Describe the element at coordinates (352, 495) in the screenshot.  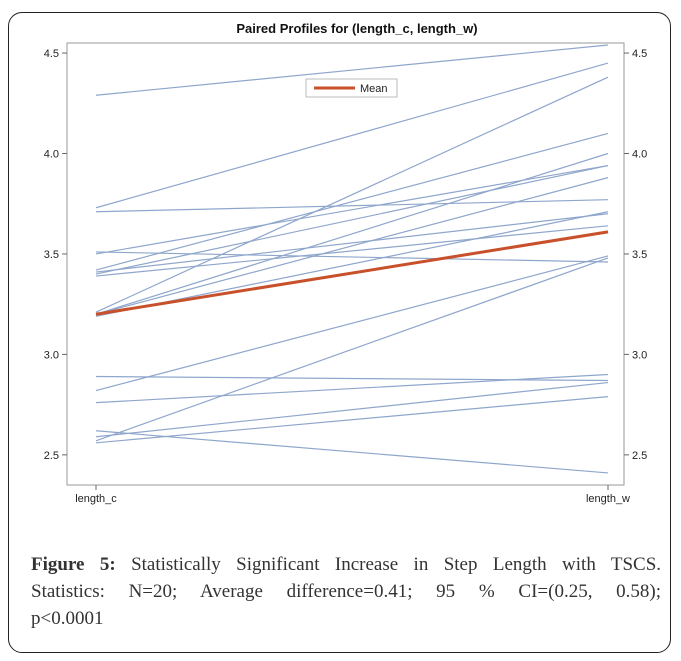
I see `x-axis: length_c length_w` at that location.